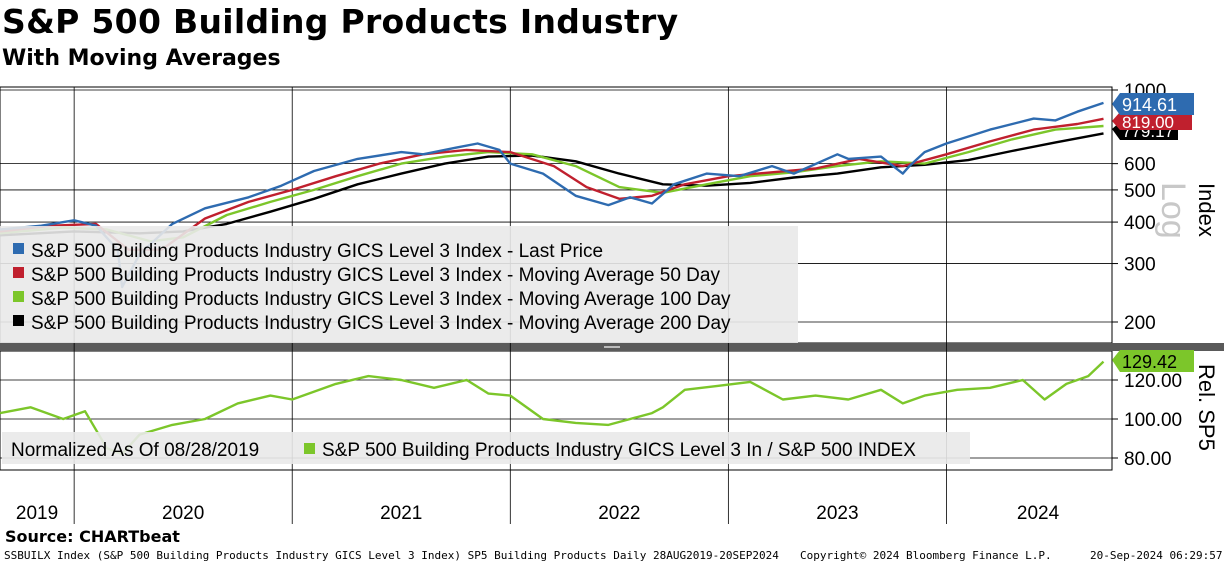  What do you see at coordinates (1153, 381) in the screenshot?
I see `lower-tick-label: 120.00` at bounding box center [1153, 381].